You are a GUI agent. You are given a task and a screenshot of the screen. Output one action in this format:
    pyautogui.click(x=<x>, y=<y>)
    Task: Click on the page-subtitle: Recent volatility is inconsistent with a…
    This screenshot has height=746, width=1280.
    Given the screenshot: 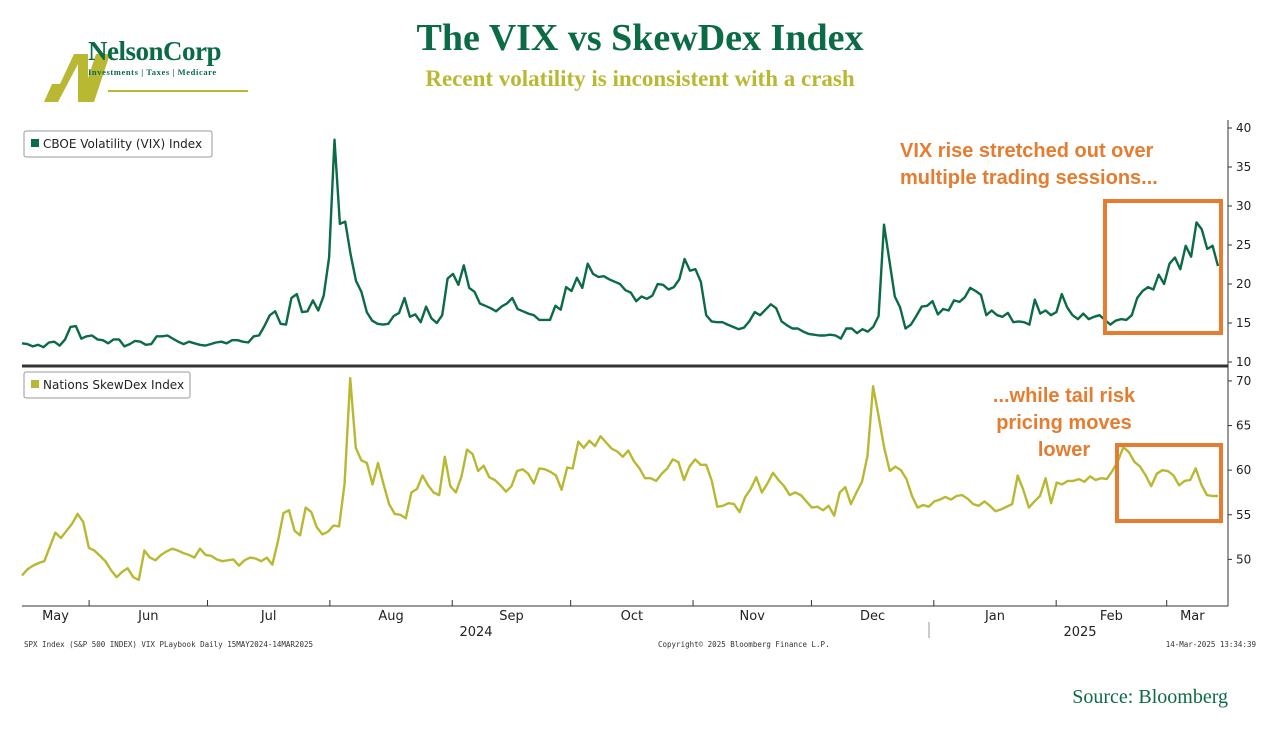 What is the action you would take?
    pyautogui.click(x=640, y=78)
    